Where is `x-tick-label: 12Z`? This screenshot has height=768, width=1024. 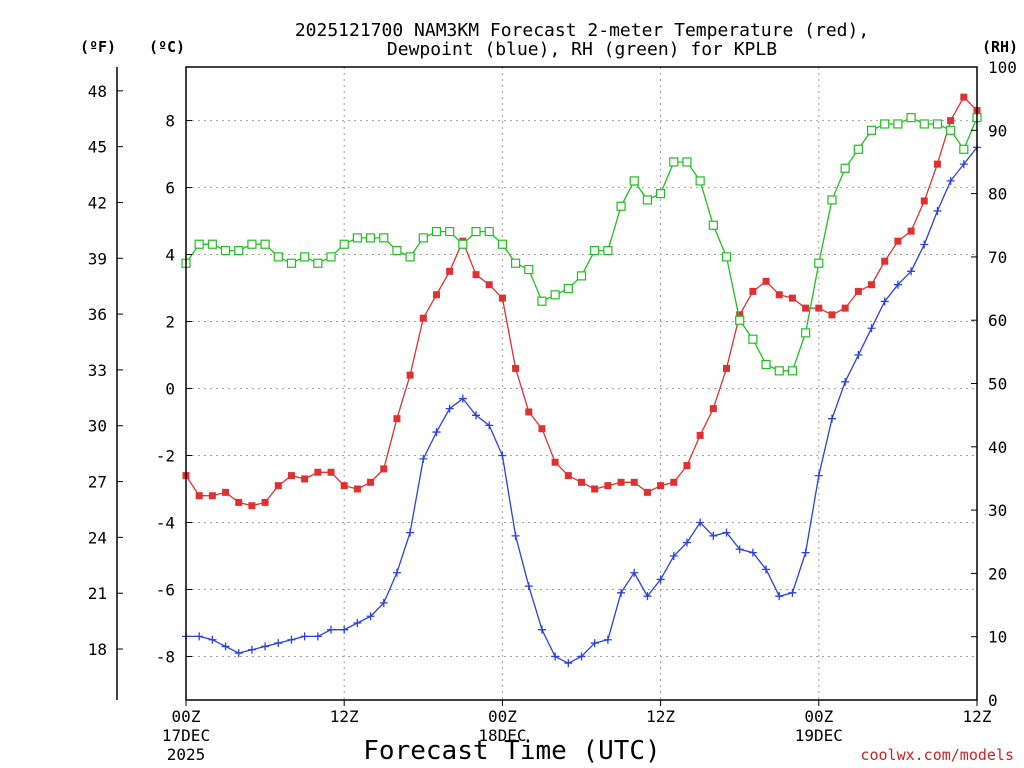 x-tick-label: 12Z is located at coordinates (344, 716).